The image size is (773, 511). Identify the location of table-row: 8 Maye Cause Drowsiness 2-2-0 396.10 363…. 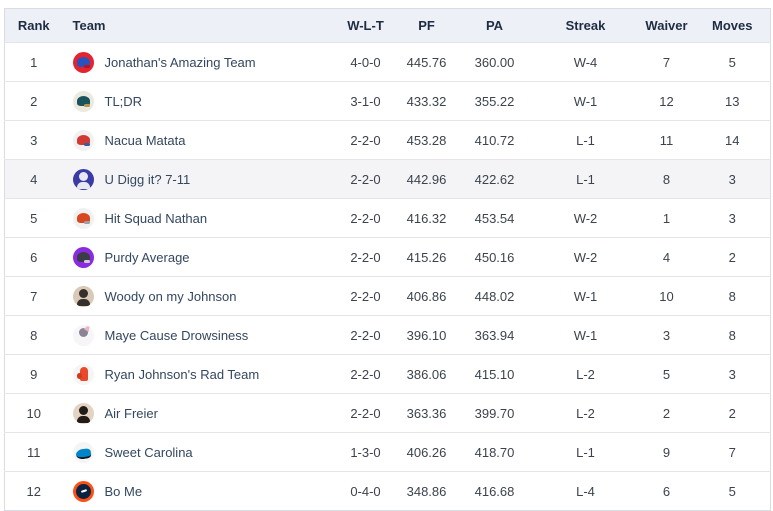
(387, 335).